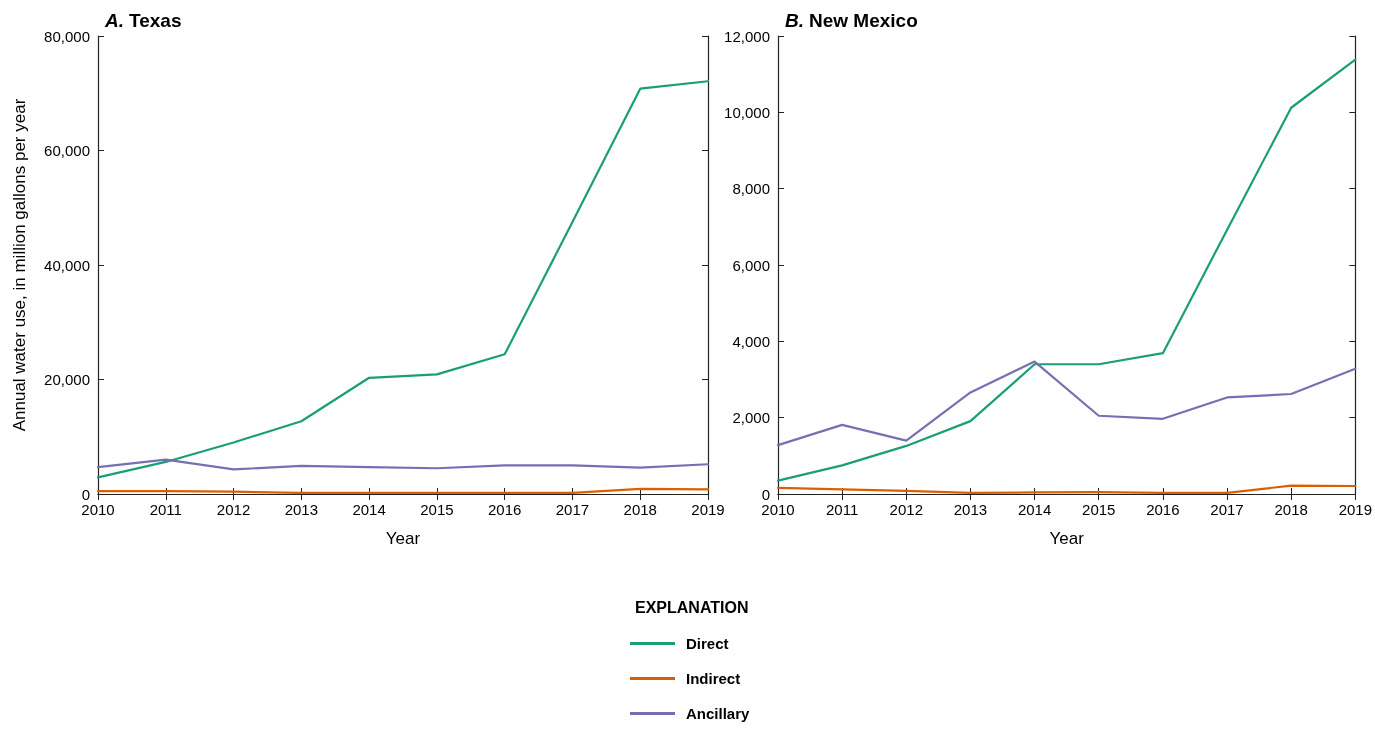  What do you see at coordinates (851, 20) in the screenshot?
I see `chart-title: B. New Mexico` at bounding box center [851, 20].